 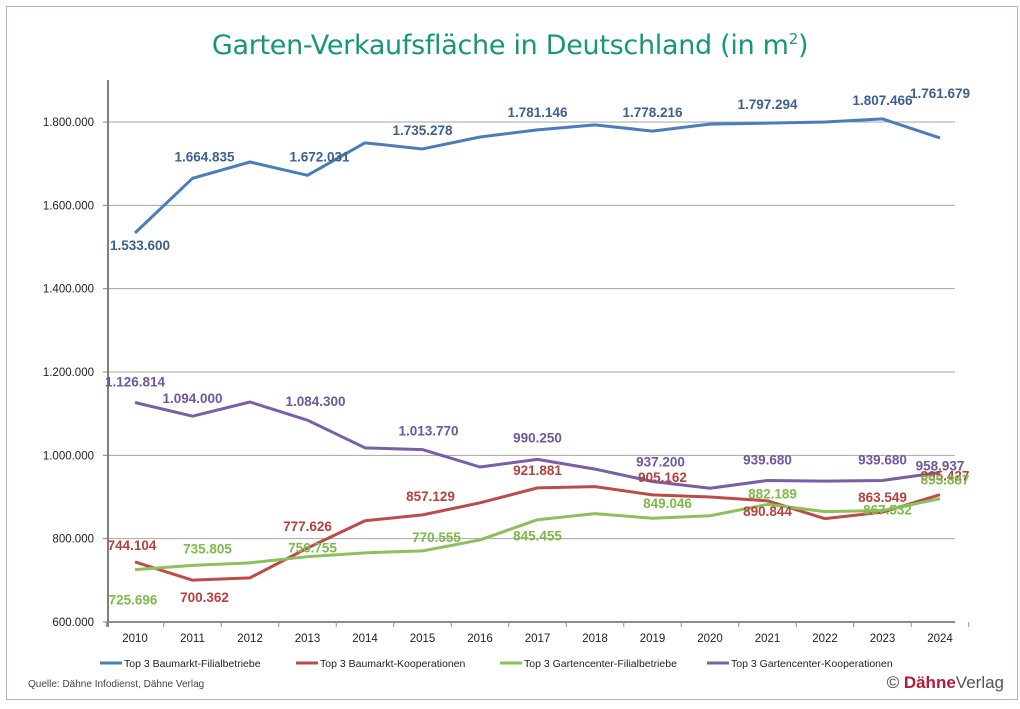 I want to click on data-label: 1.778.216, so click(x=652, y=112).